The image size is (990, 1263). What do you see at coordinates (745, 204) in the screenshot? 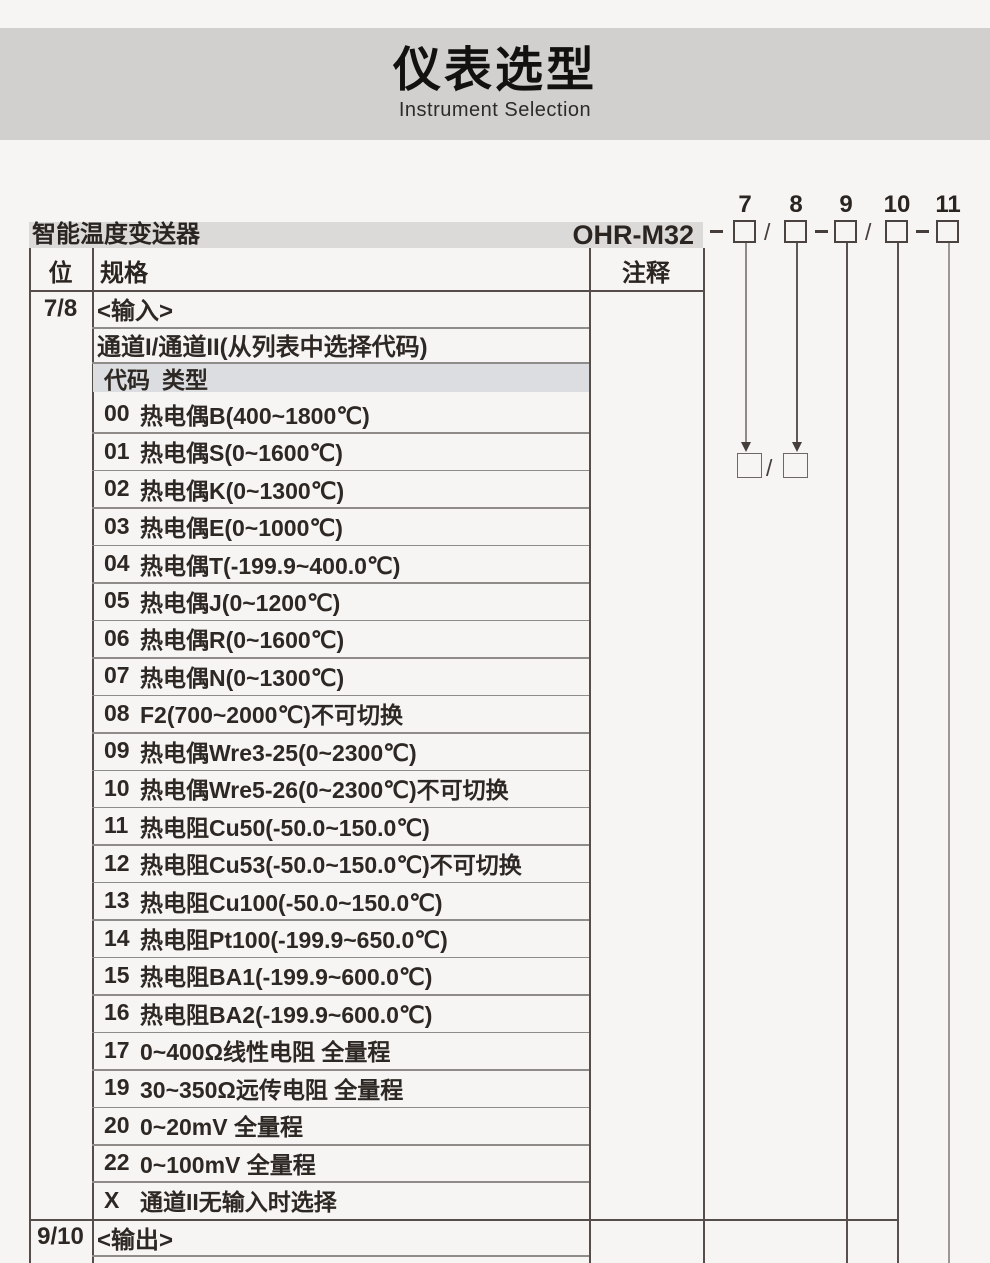
I see `digit-label-7: 7` at bounding box center [745, 204].